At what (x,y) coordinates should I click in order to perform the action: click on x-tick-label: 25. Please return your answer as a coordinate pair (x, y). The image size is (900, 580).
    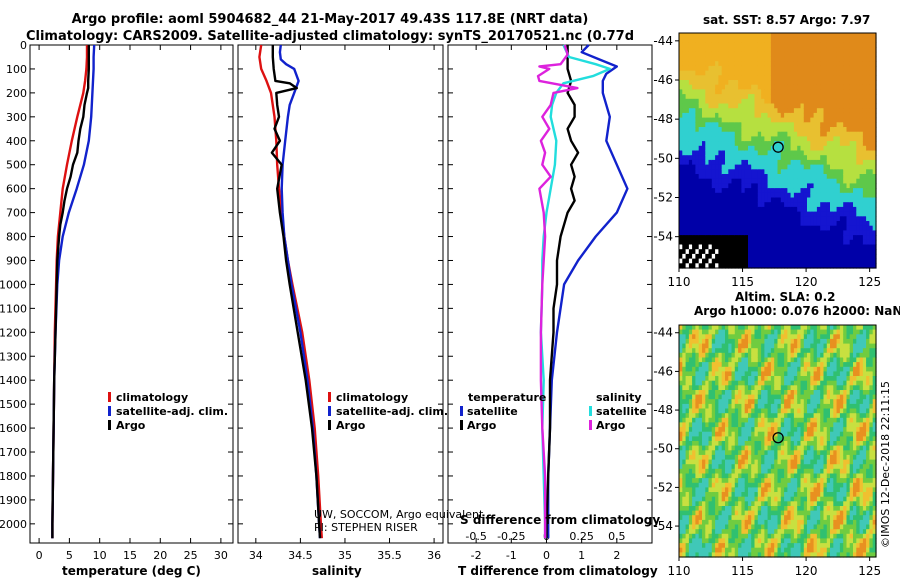
    Looking at the image, I should click on (191, 555).